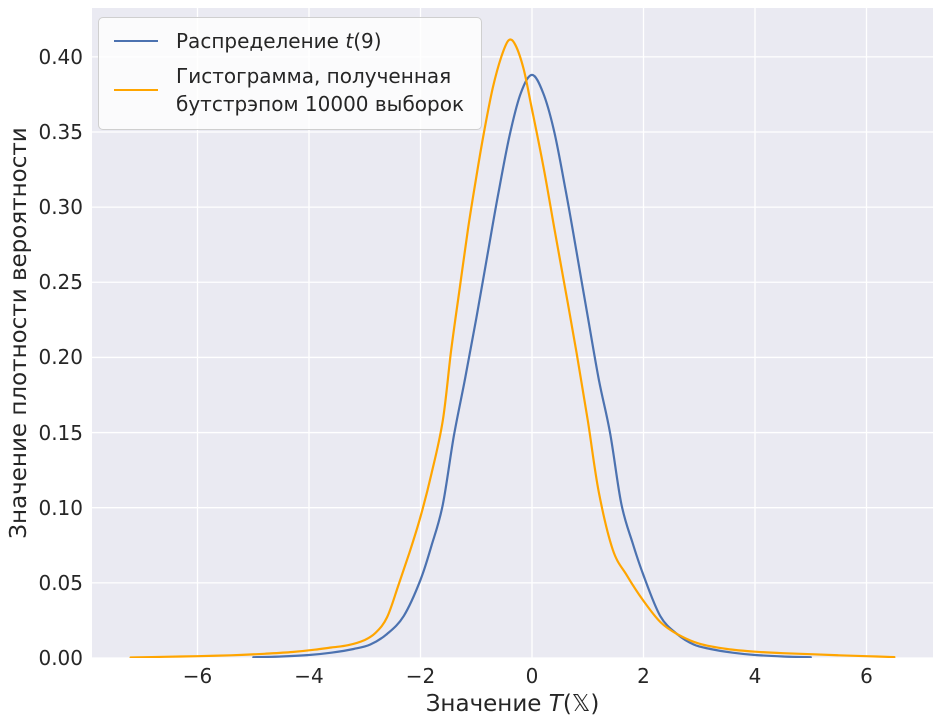 The image size is (937, 726). What do you see at coordinates (420, 676) in the screenshot?
I see `x-tick-label: −2` at bounding box center [420, 676].